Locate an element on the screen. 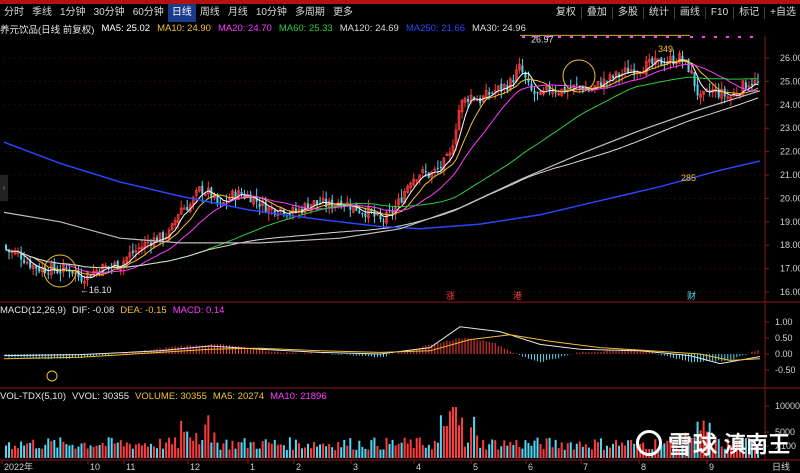  left-scroll-arrow-icon: ‹ is located at coordinates (4, 188).